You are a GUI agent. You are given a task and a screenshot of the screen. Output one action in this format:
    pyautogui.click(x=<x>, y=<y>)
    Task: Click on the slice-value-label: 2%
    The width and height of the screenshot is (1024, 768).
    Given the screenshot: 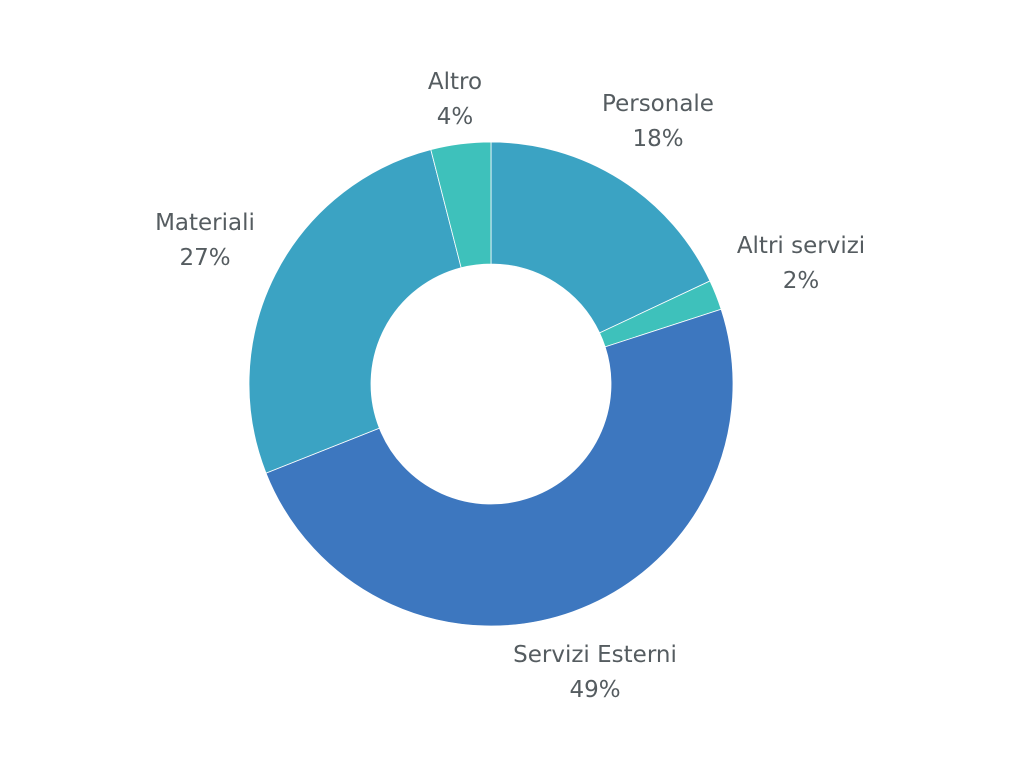 What is the action you would take?
    pyautogui.click(x=801, y=281)
    